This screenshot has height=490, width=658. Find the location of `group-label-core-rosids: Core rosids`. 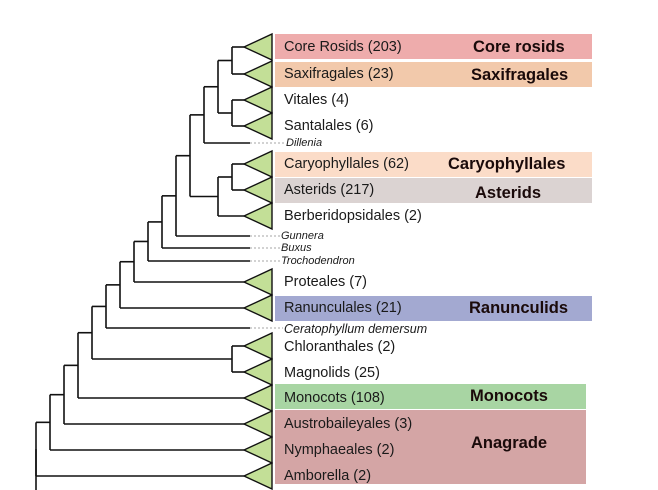

group-label-core-rosids: Core rosids is located at coordinates (519, 47).